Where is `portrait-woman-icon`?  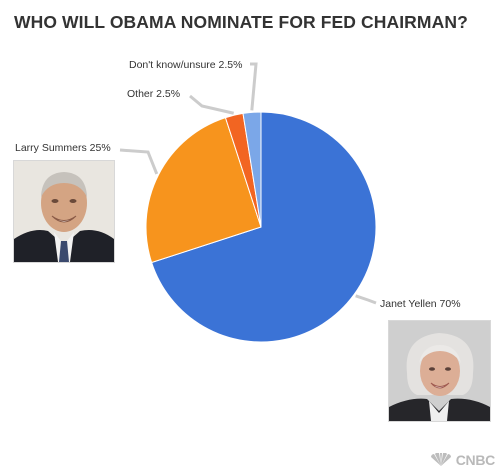
portrait-woman-icon is located at coordinates (439, 371).